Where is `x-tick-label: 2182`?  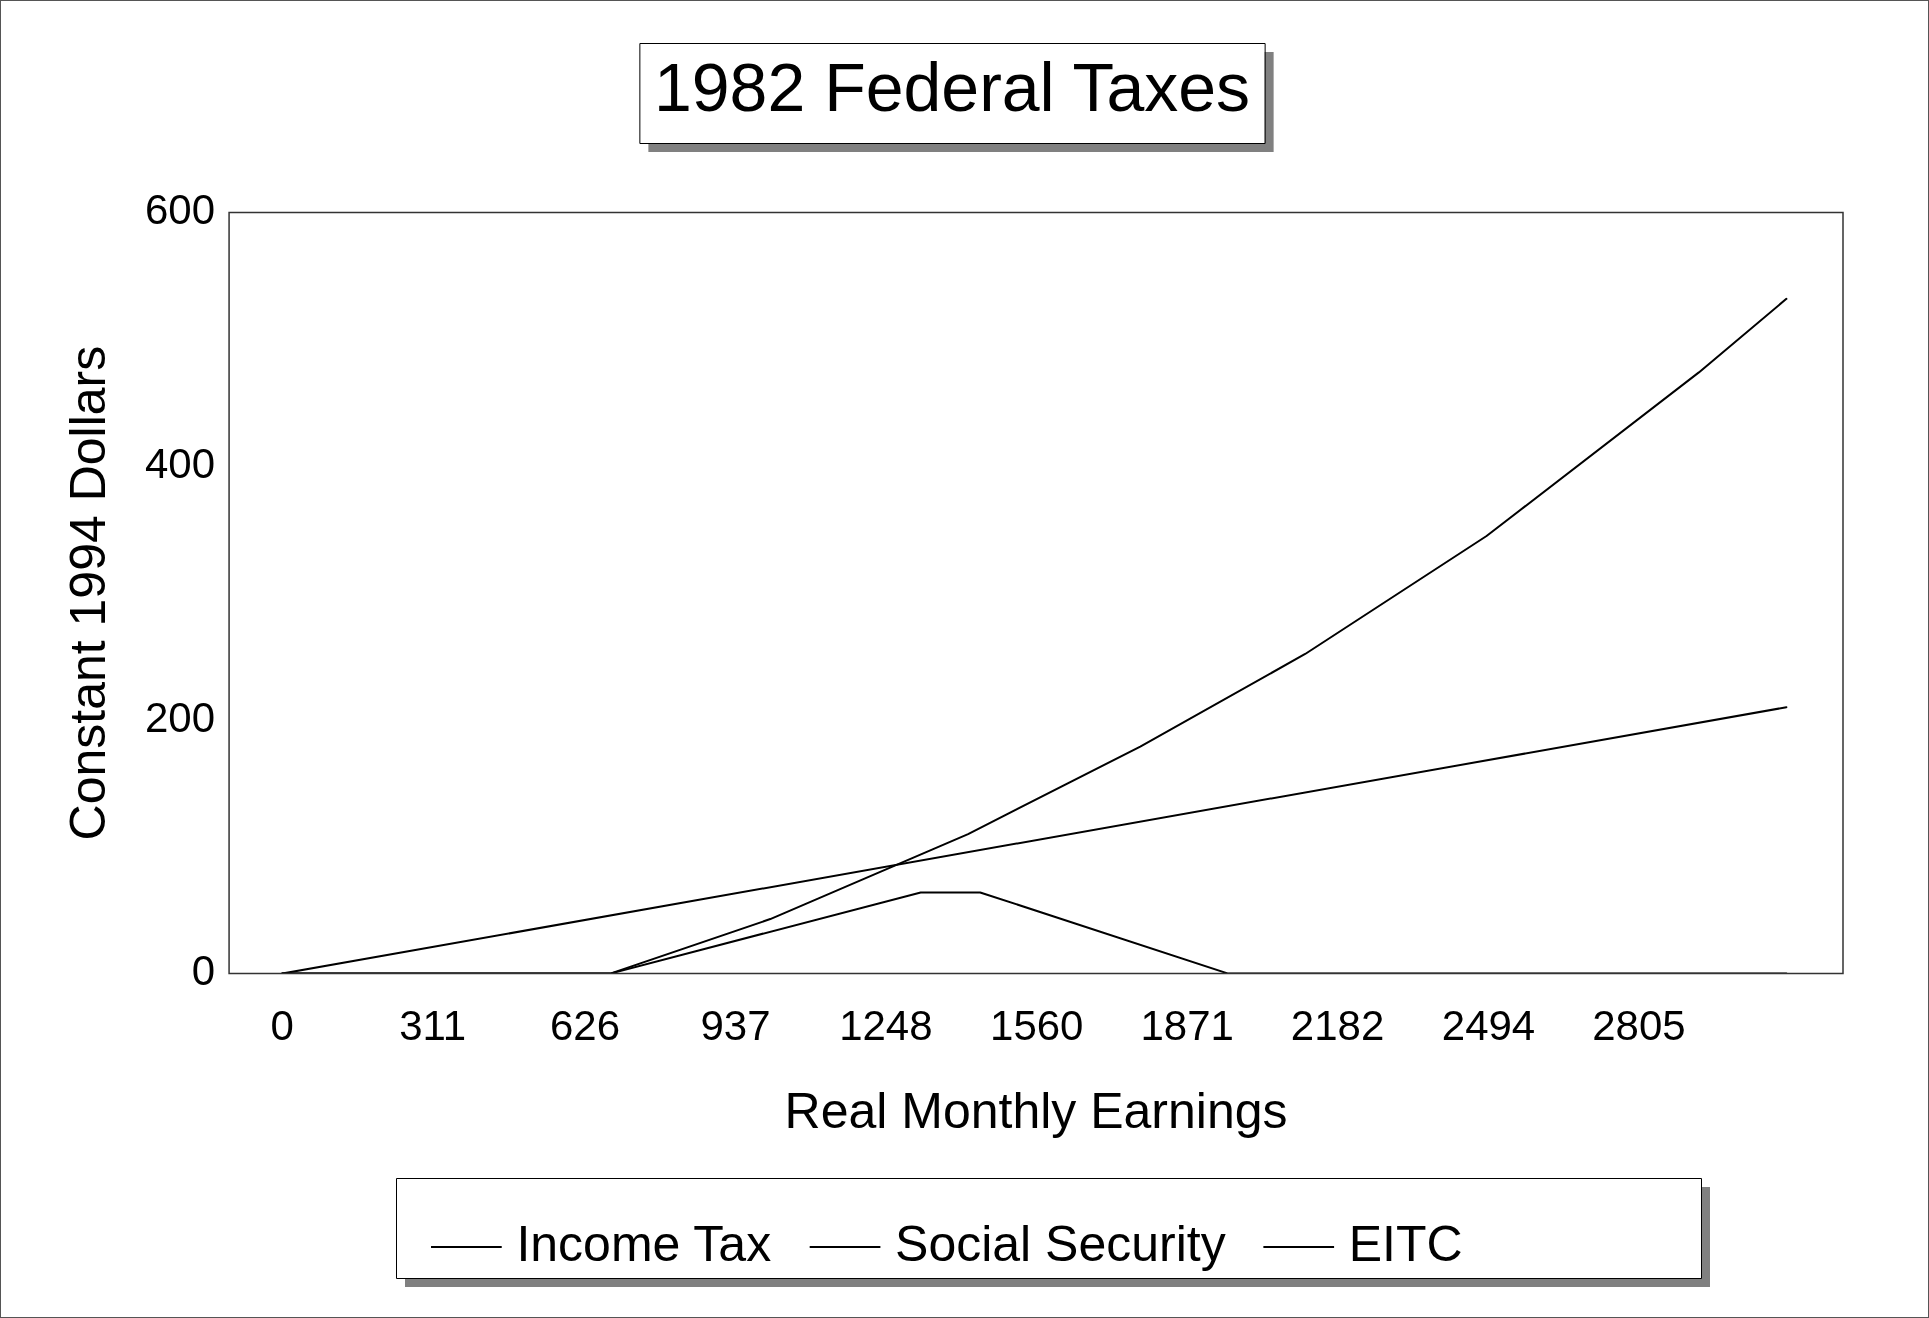
x-tick-label: 2182 is located at coordinates (1337, 1026).